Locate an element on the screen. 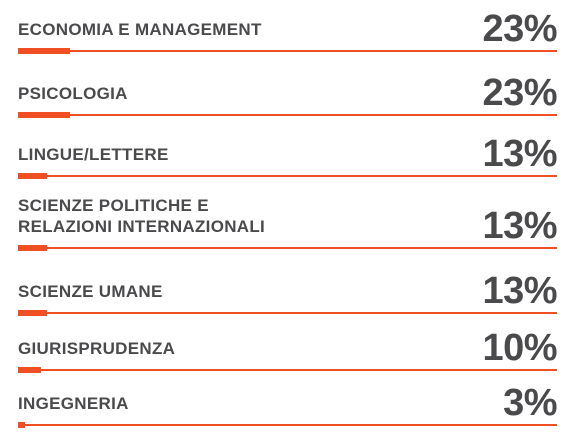 The image size is (569, 442). bar-row: SCIENZE UMANE 13% is located at coordinates (287, 285).